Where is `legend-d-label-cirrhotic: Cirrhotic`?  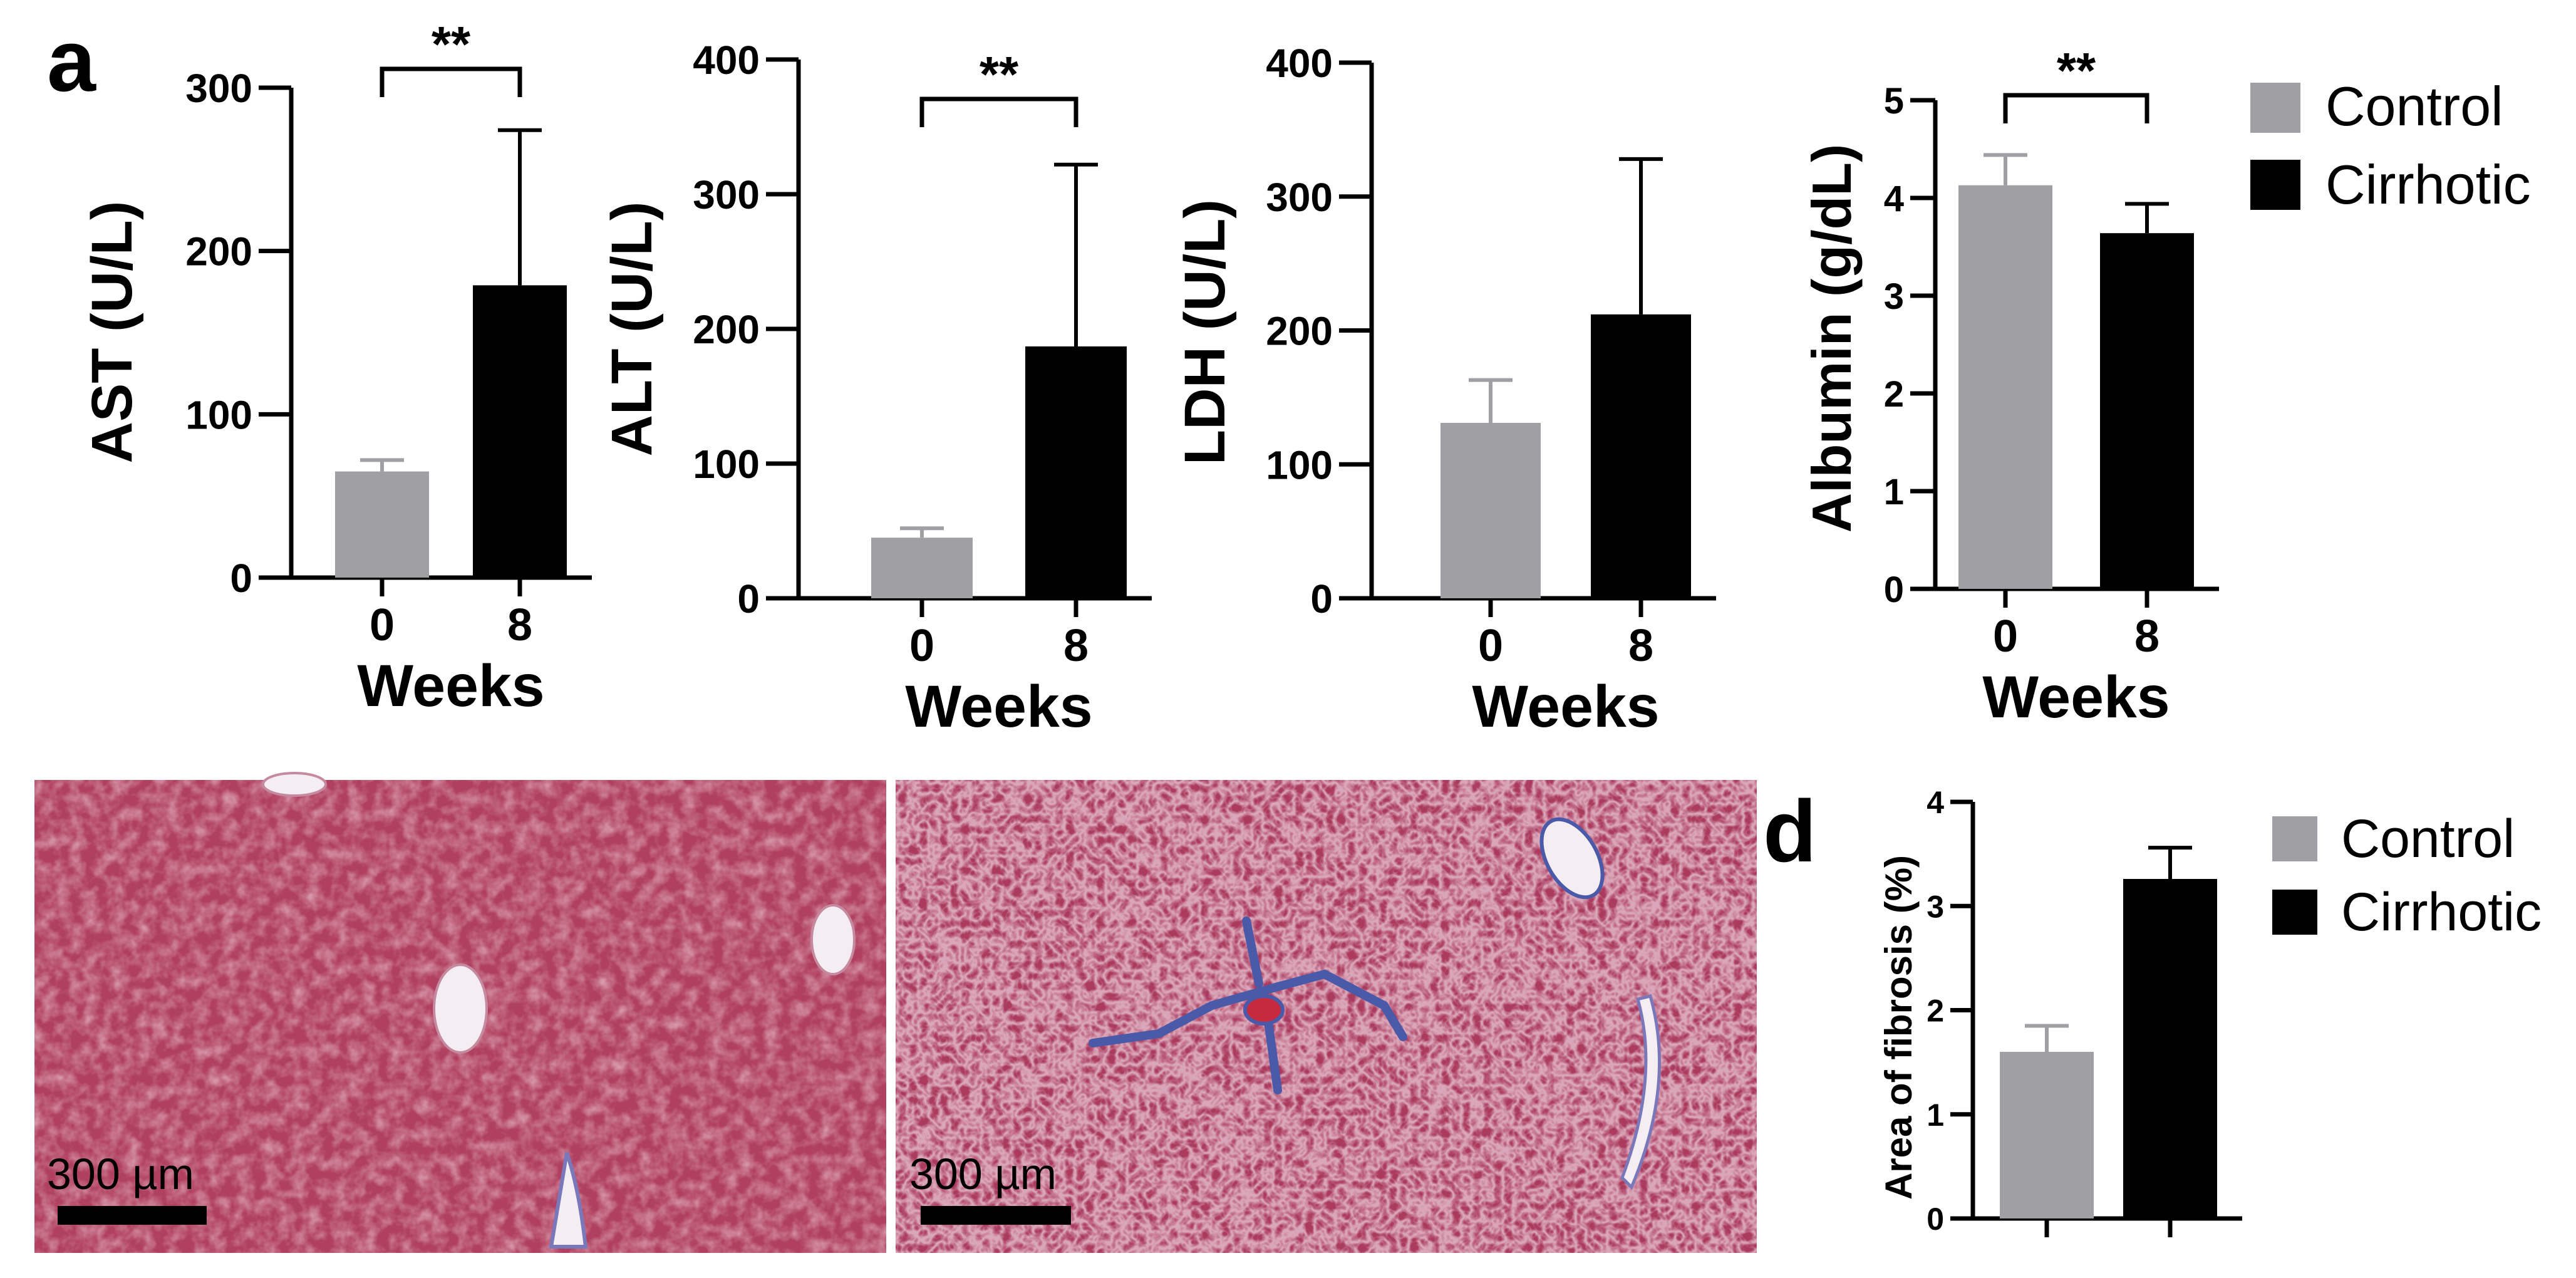 legend-d-label-cirrhotic: Cirrhotic is located at coordinates (2441, 912).